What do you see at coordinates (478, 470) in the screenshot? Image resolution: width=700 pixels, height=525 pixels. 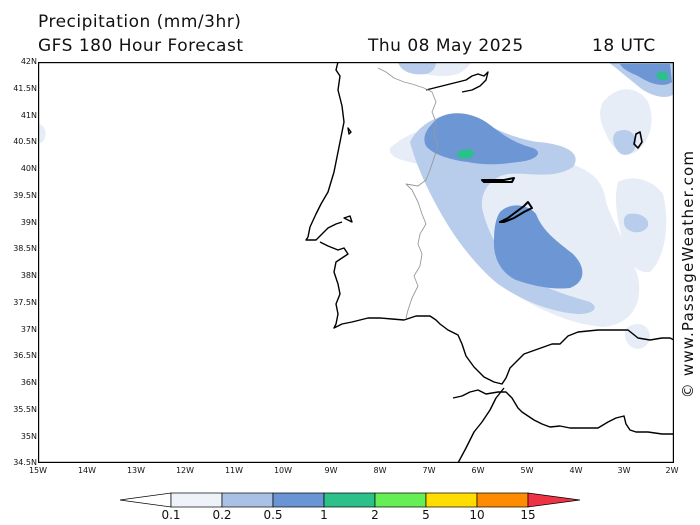 I see `lon-label: 6W` at bounding box center [478, 470].